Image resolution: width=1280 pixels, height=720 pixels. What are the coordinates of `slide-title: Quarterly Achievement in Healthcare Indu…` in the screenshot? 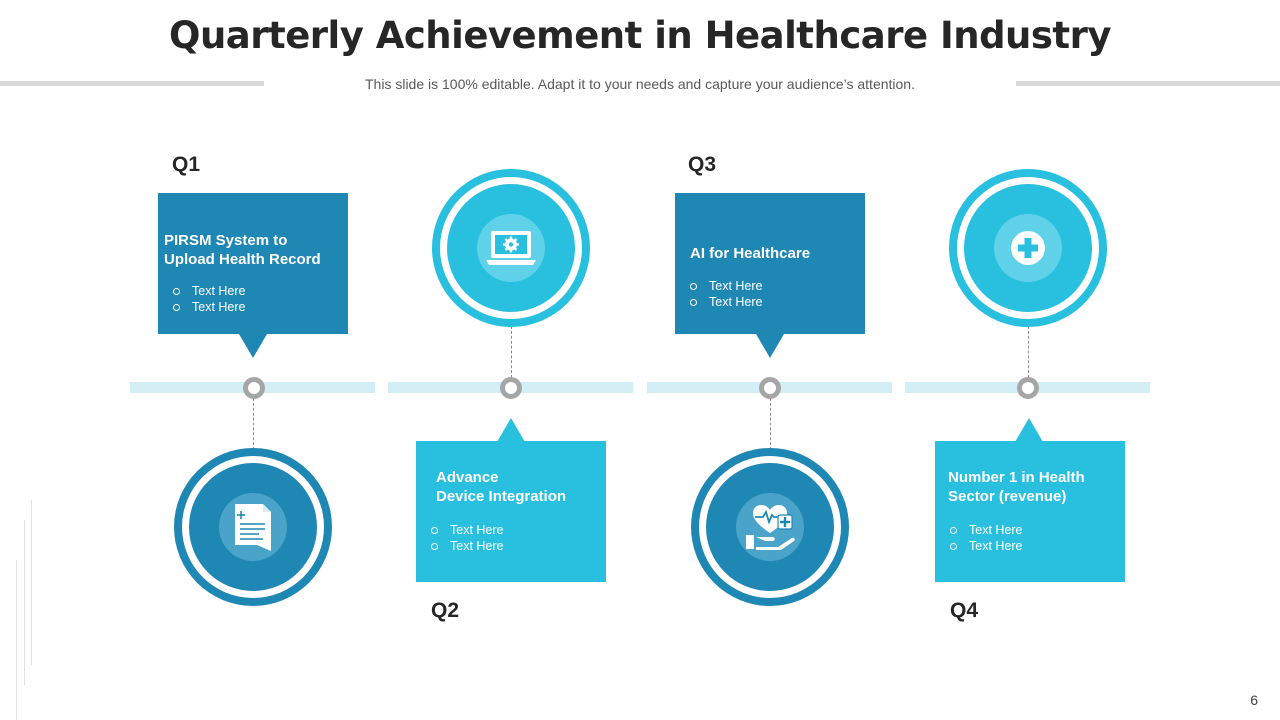 It's located at (640, 35).